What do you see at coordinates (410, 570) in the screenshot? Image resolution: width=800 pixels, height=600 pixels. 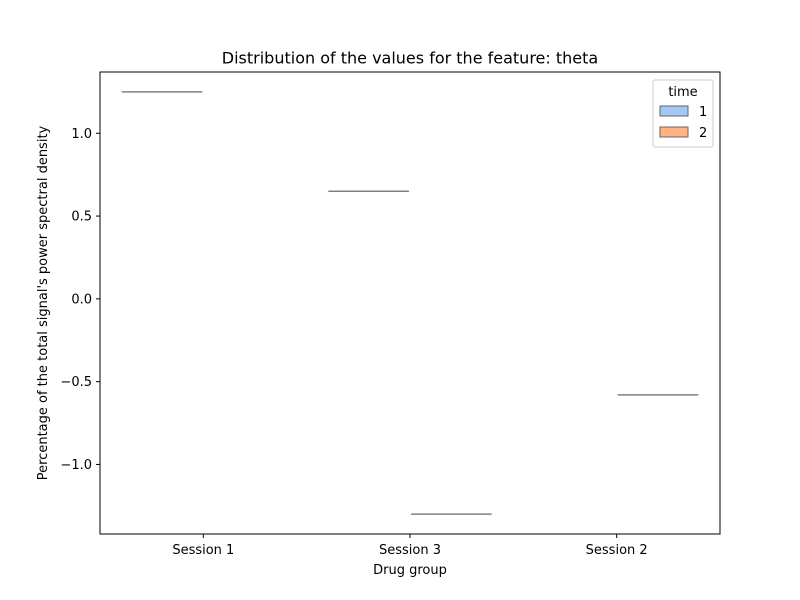 I see `x-axis-label: Drug group` at bounding box center [410, 570].